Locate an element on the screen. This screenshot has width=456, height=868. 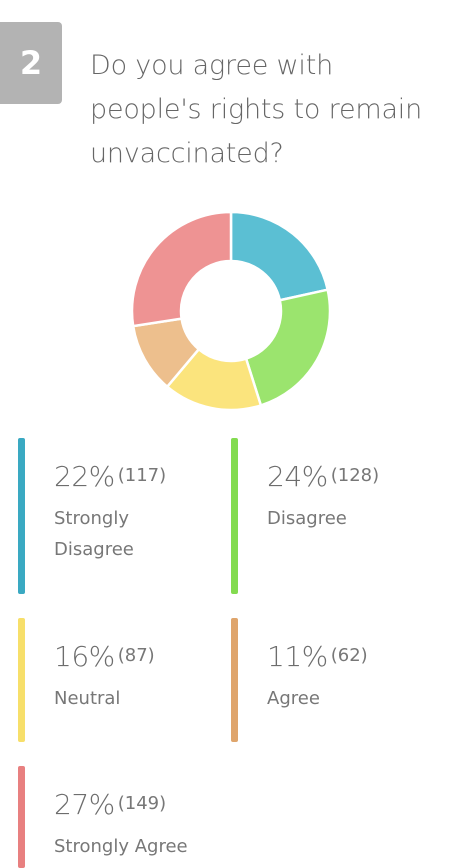
legend-item-strongly-agree: 27% (149) Strongly Agree is located at coordinates (118, 817).